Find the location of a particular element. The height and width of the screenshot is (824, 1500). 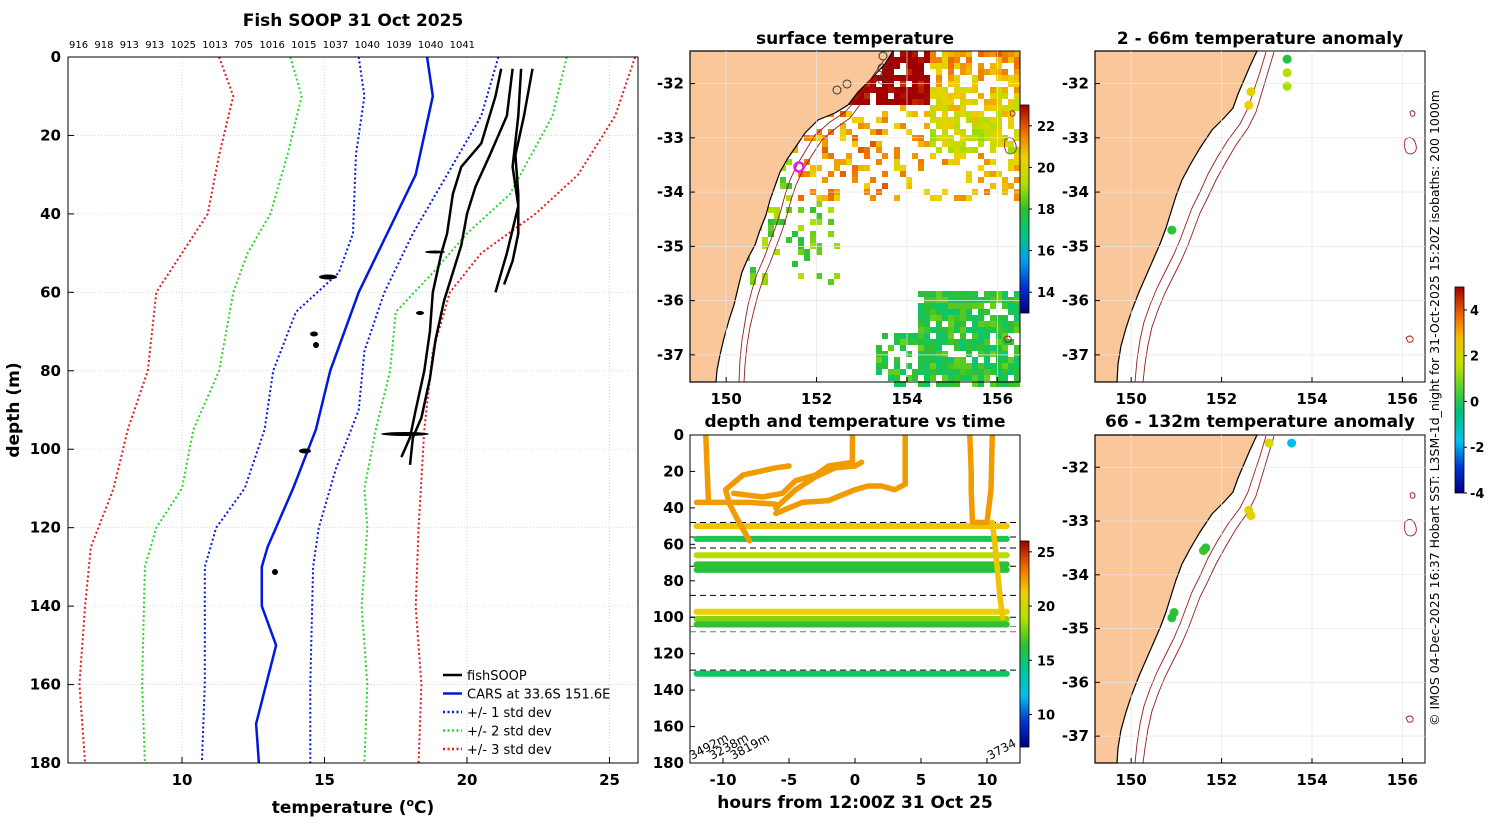

legend-label: +/- 2 std dev is located at coordinates (509, 732).